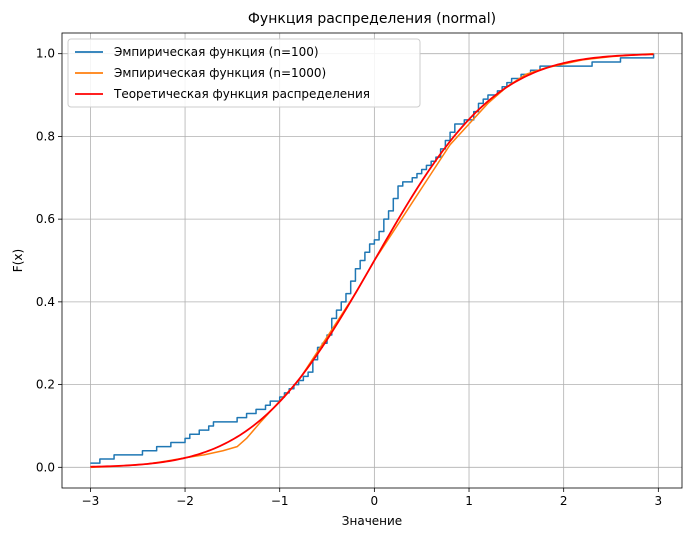 The width and height of the screenshot is (691, 545). I want to click on y-tick-label: 0.0, so click(45, 467).